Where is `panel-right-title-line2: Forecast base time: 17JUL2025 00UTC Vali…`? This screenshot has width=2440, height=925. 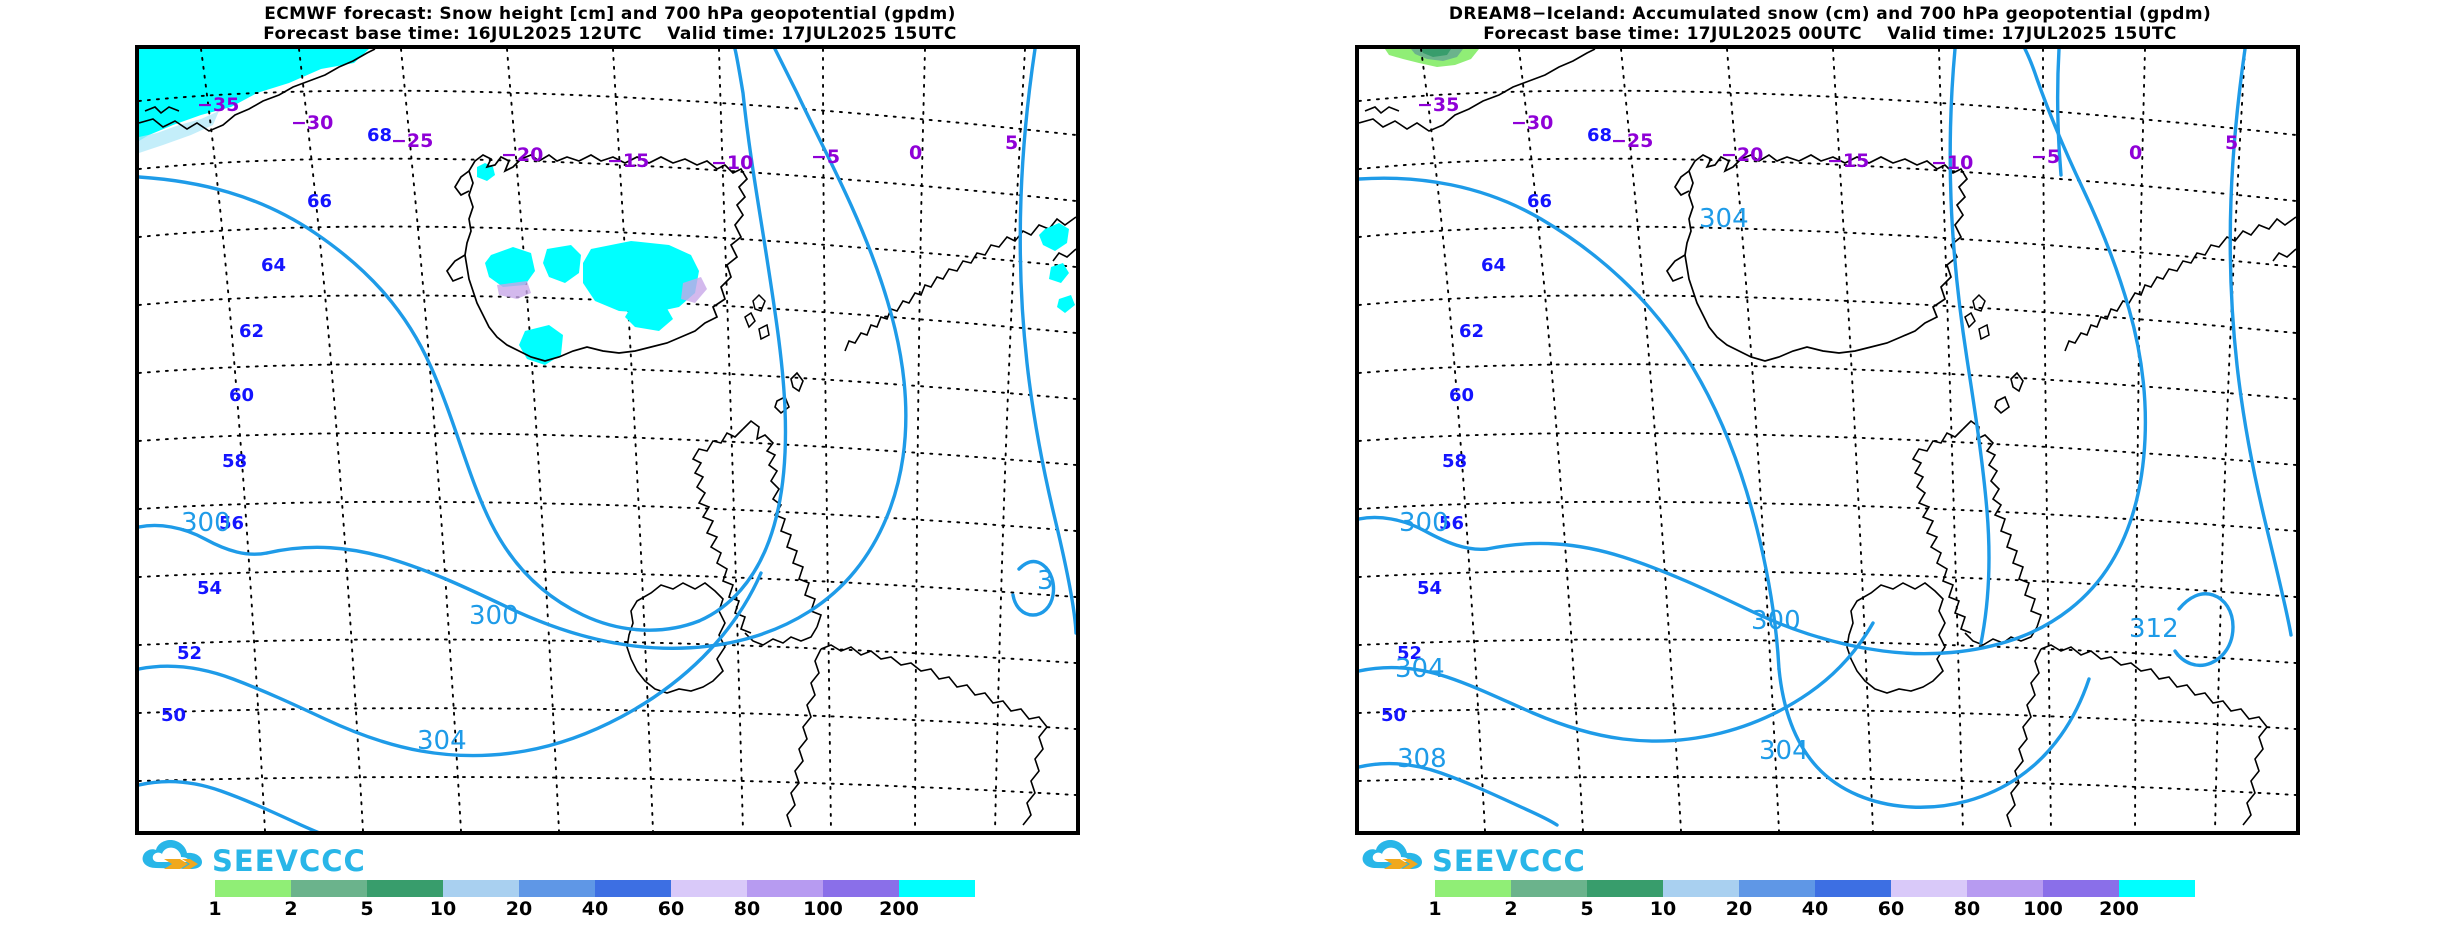 panel-right-title-line2: Forecast base time: 17JUL2025 00UTC Vali… is located at coordinates (1830, 34).